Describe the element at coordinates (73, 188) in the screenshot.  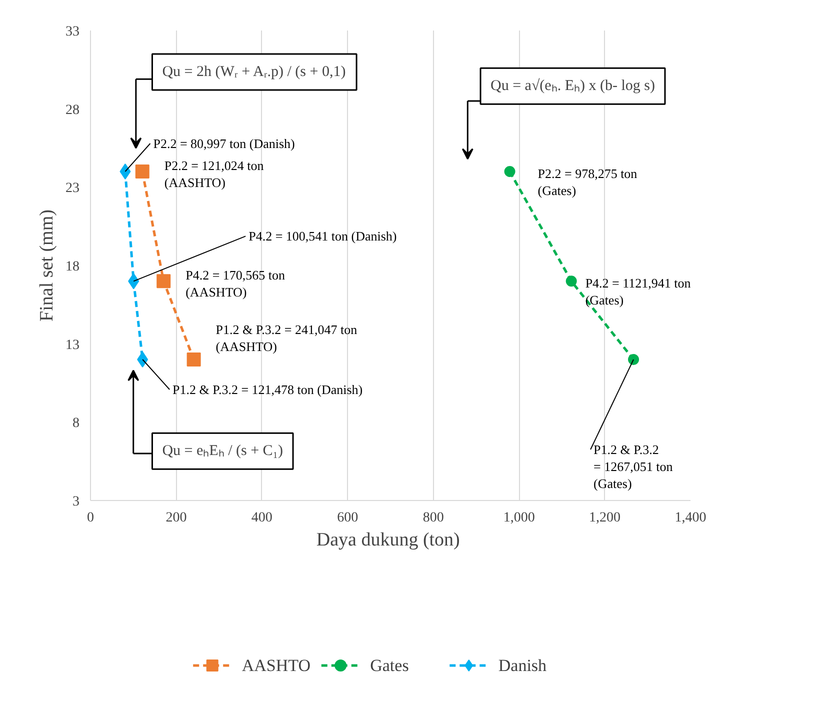
I see `y-tick-label: 23` at that location.